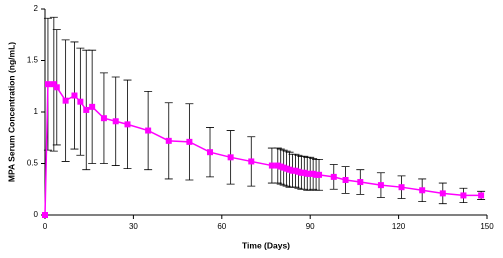 Image resolution: width=503 pixels, height=258 pixels. What do you see at coordinates (36, 111) in the screenshot?
I see `y-tick-label: 1` at bounding box center [36, 111].